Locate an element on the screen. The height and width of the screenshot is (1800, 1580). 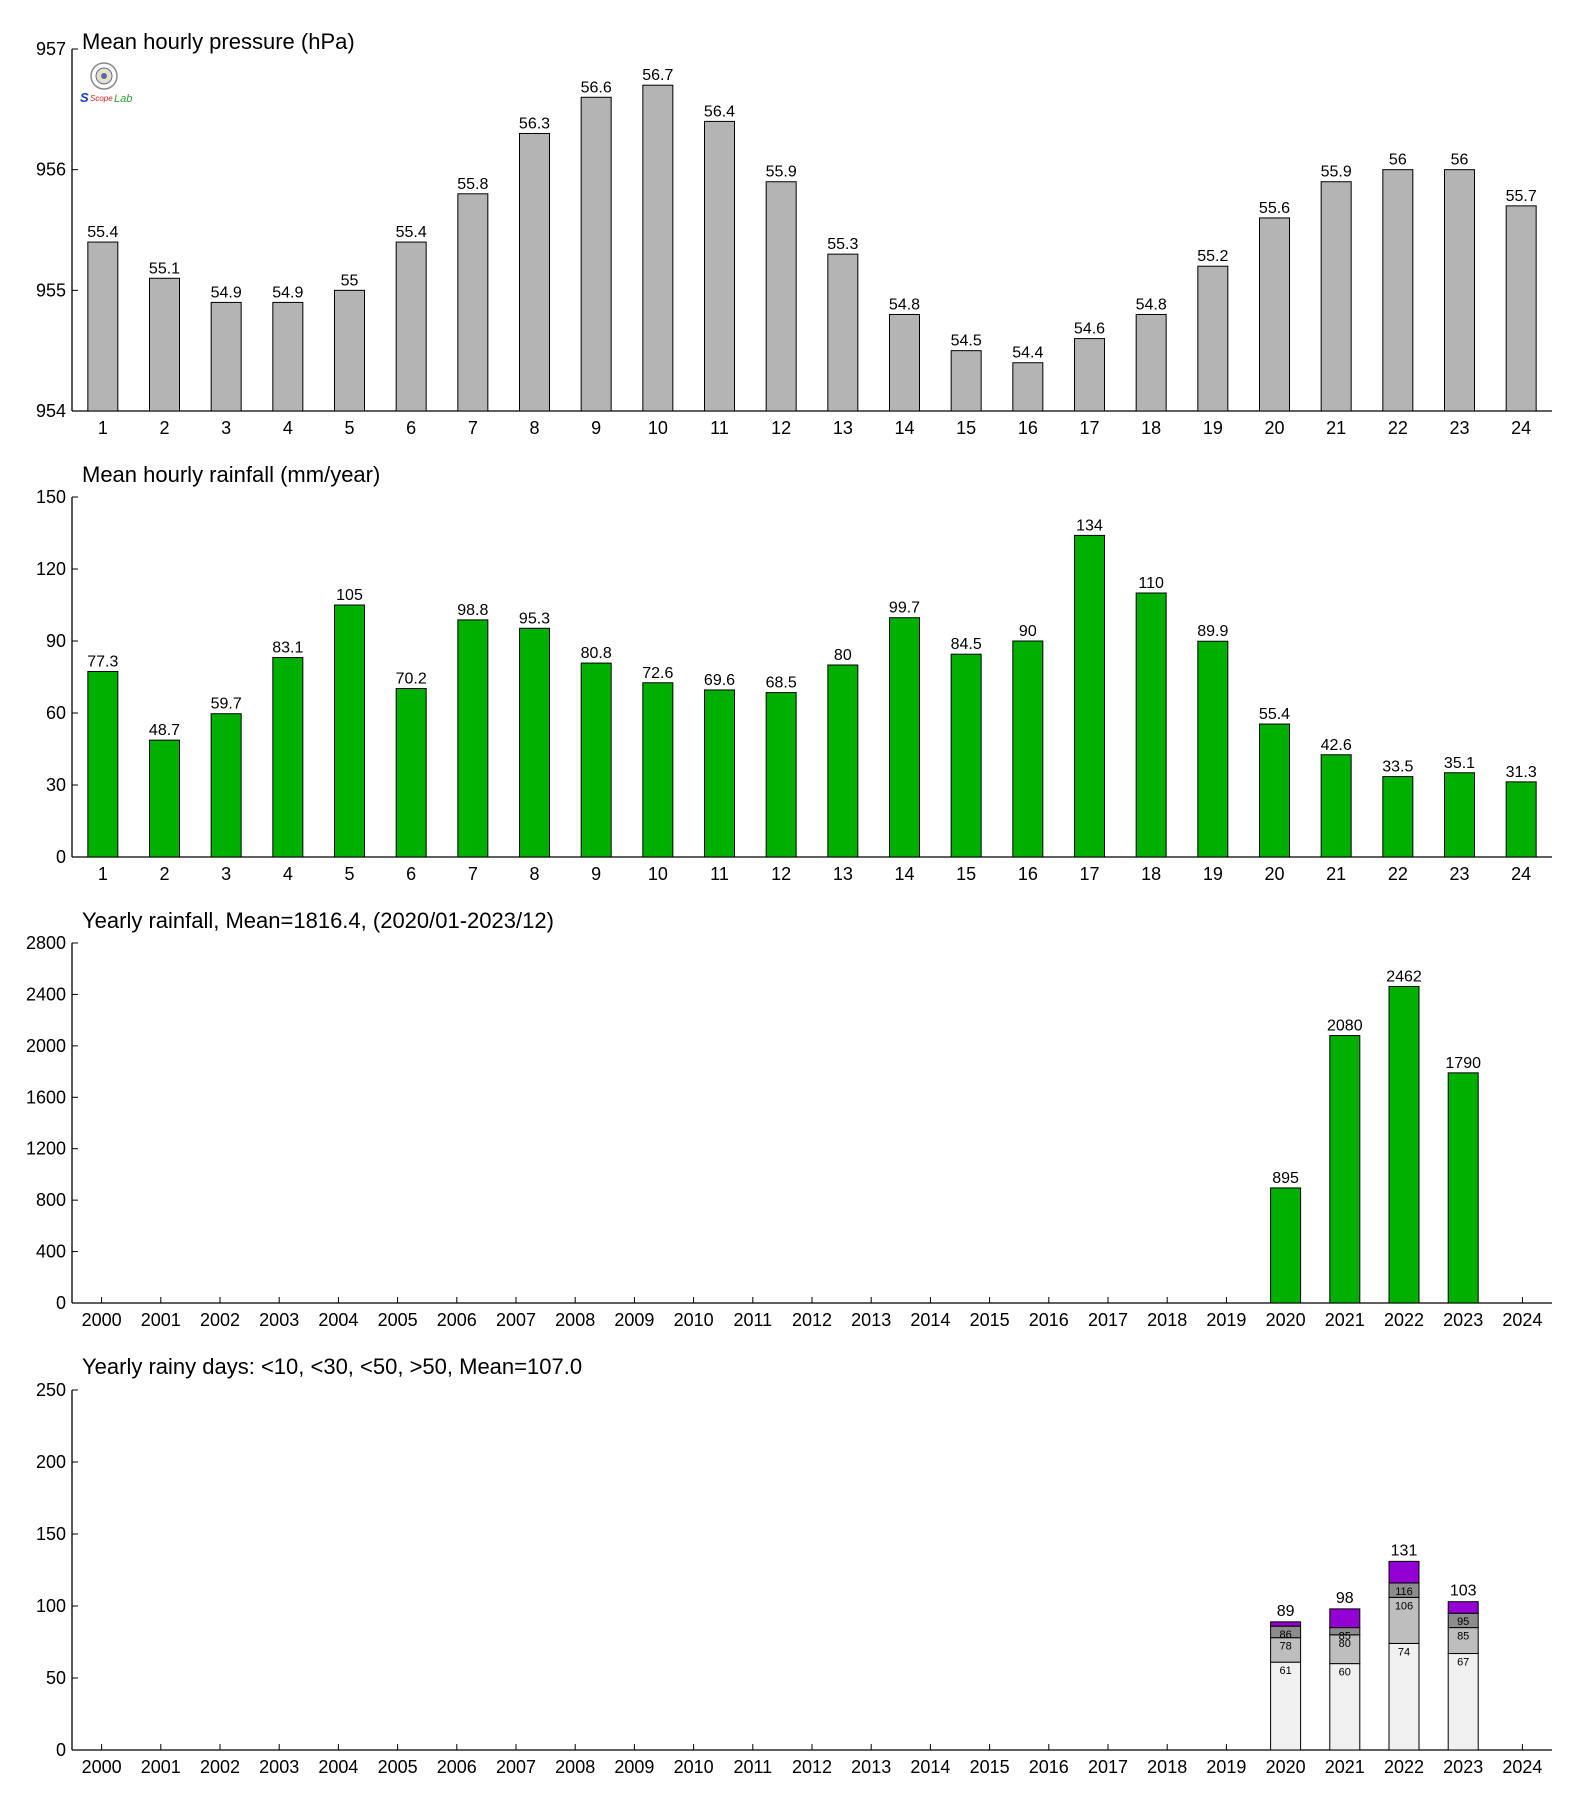
x-tick-label: 2007 is located at coordinates (516, 1767).